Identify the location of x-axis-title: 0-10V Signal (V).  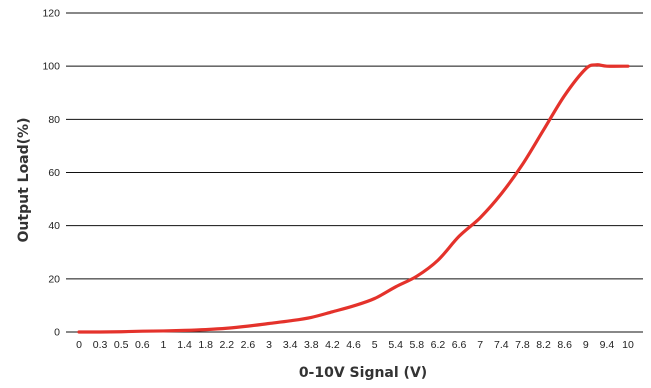
(363, 373).